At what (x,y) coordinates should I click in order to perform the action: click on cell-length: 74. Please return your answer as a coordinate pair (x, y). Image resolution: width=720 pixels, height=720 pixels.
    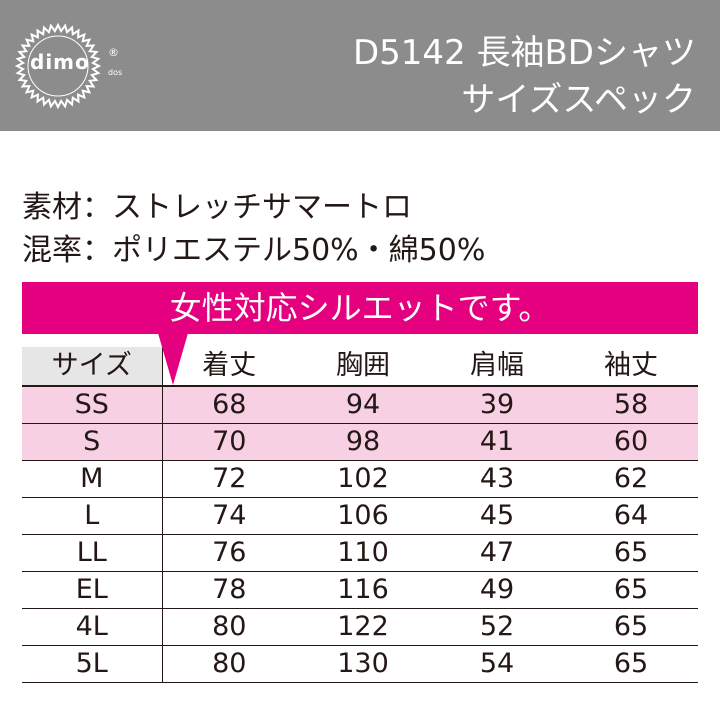
    Looking at the image, I should click on (229, 516).